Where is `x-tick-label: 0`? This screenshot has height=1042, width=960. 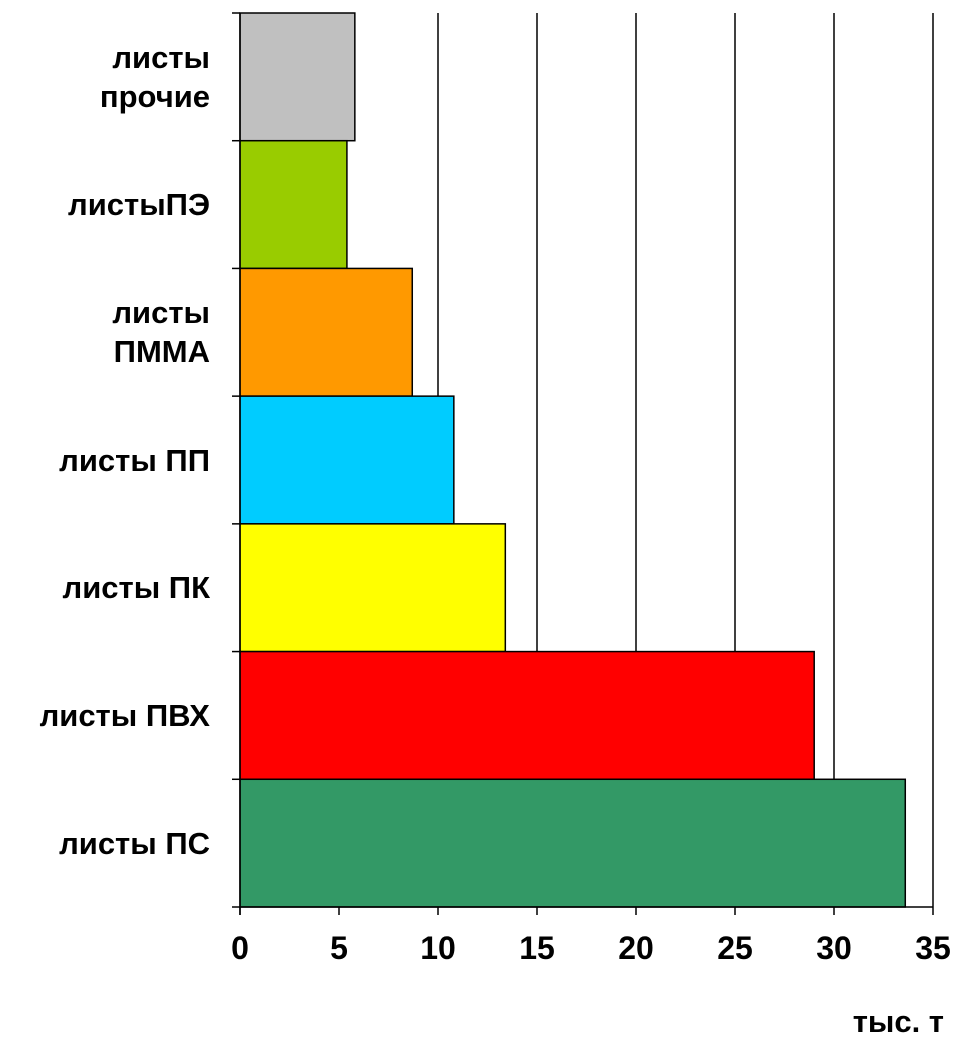
x-tick-label: 0 is located at coordinates (240, 948).